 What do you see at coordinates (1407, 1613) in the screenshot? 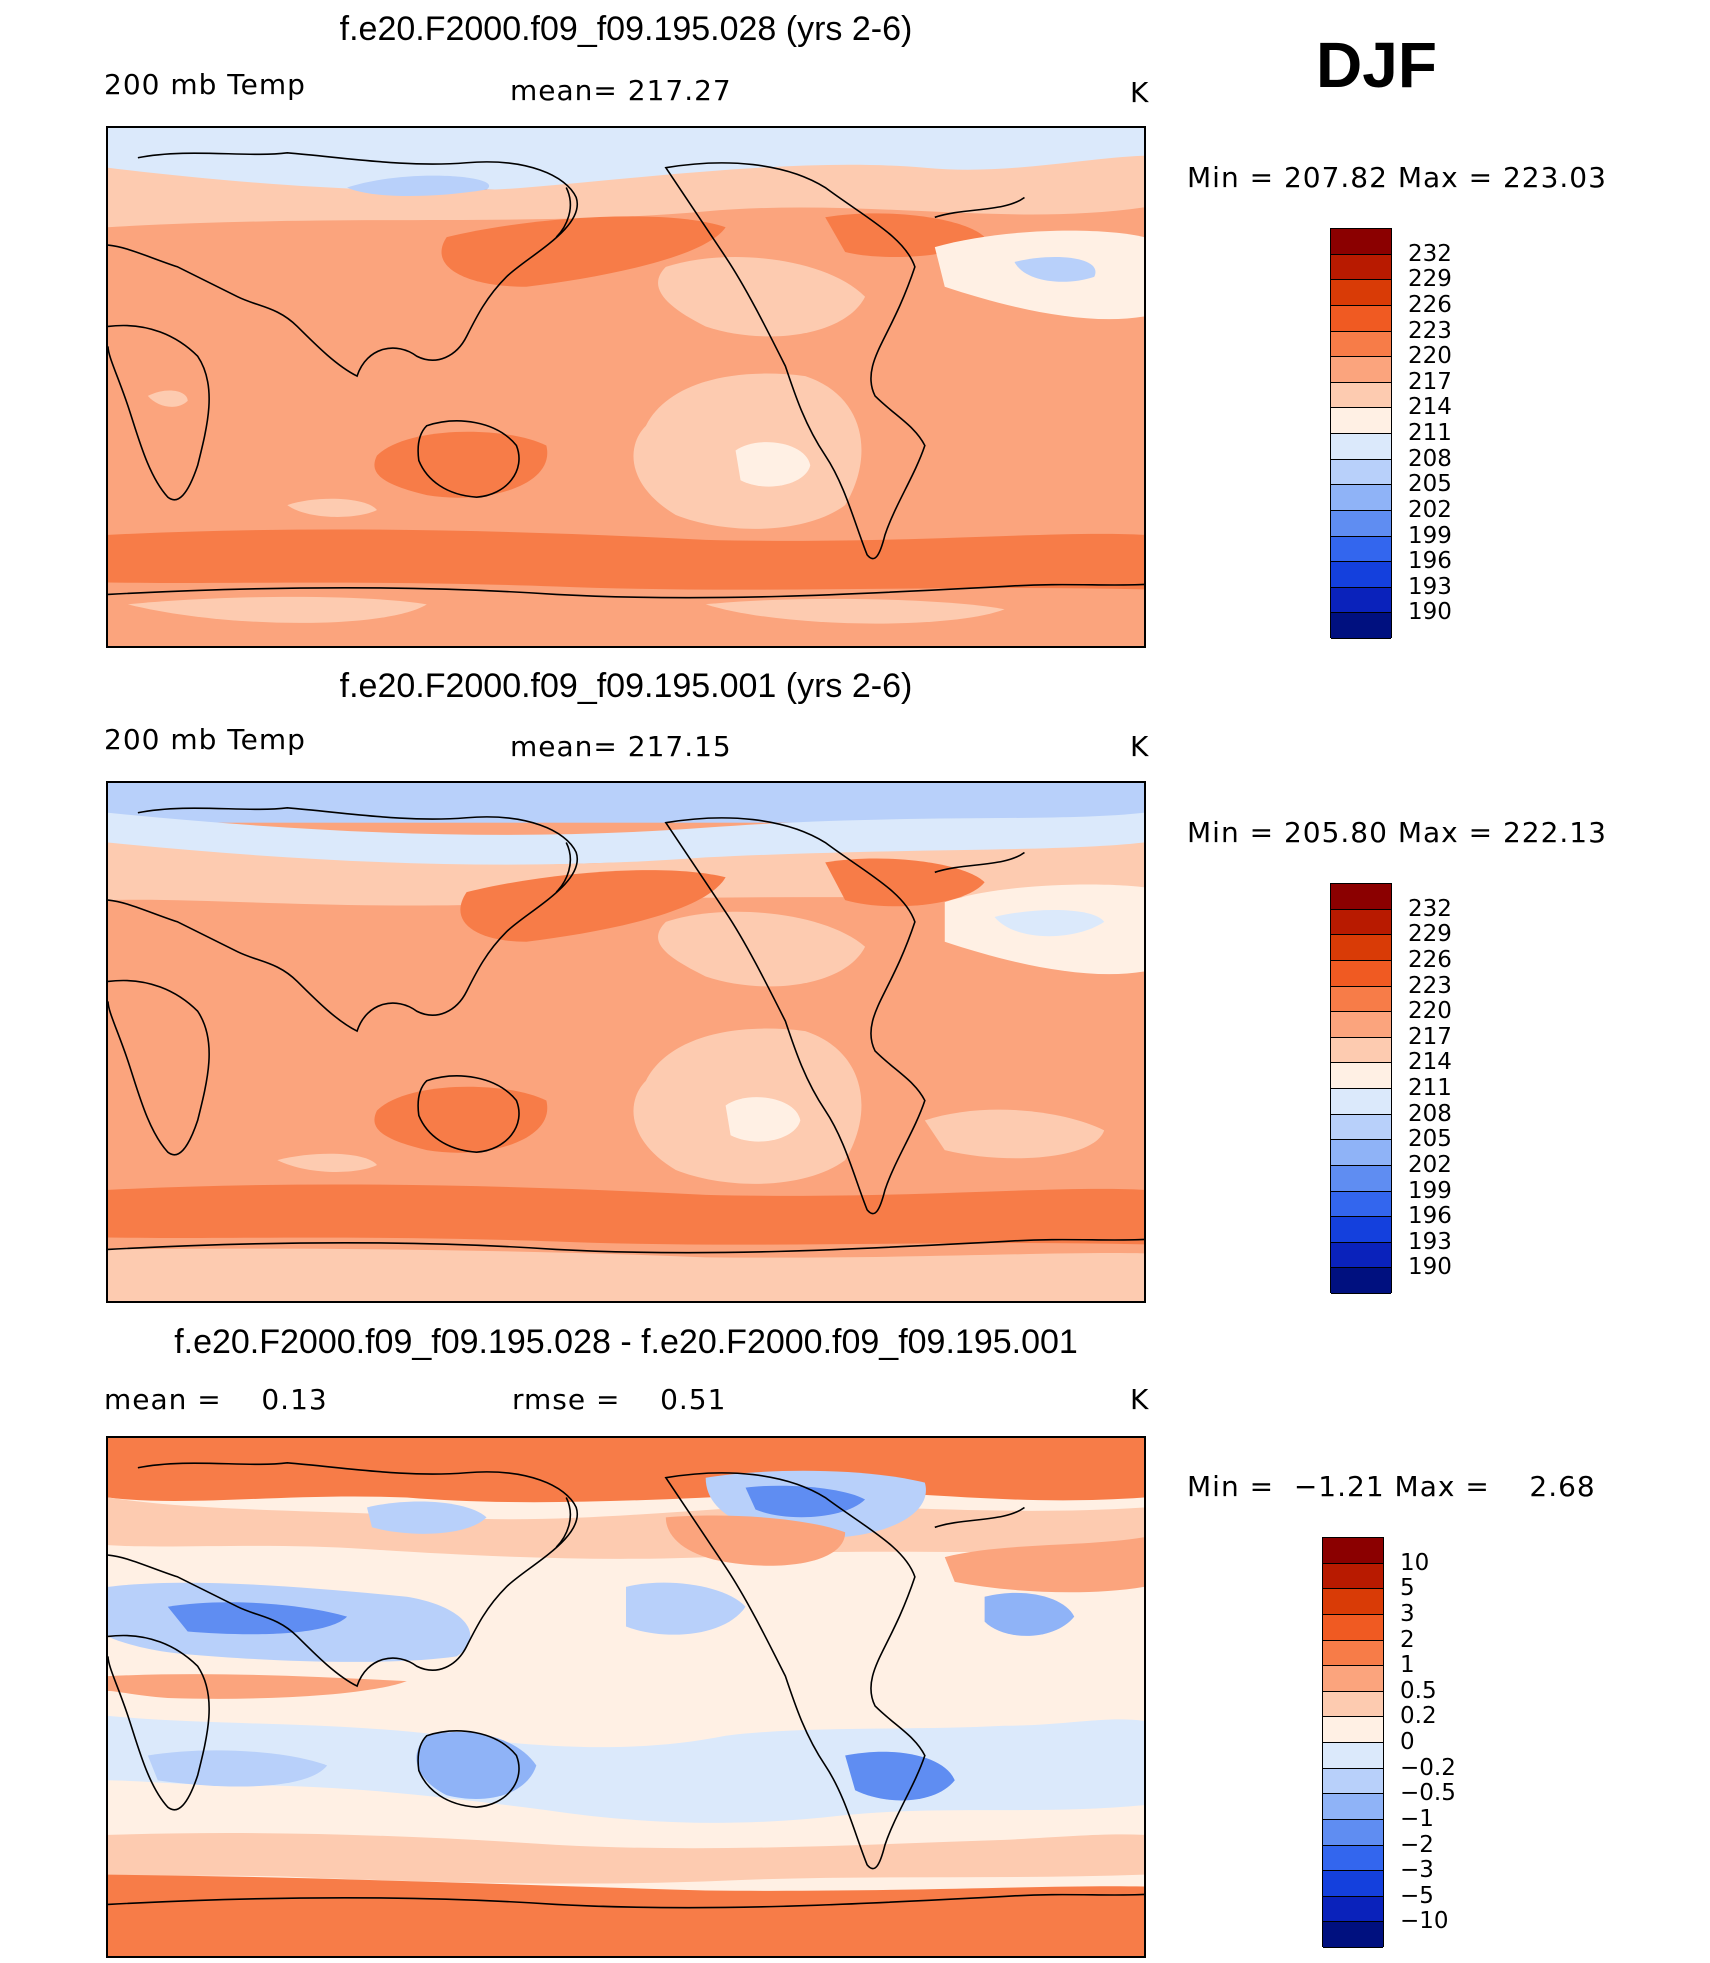
I see `colorbar-tick-label: 3` at bounding box center [1407, 1613].